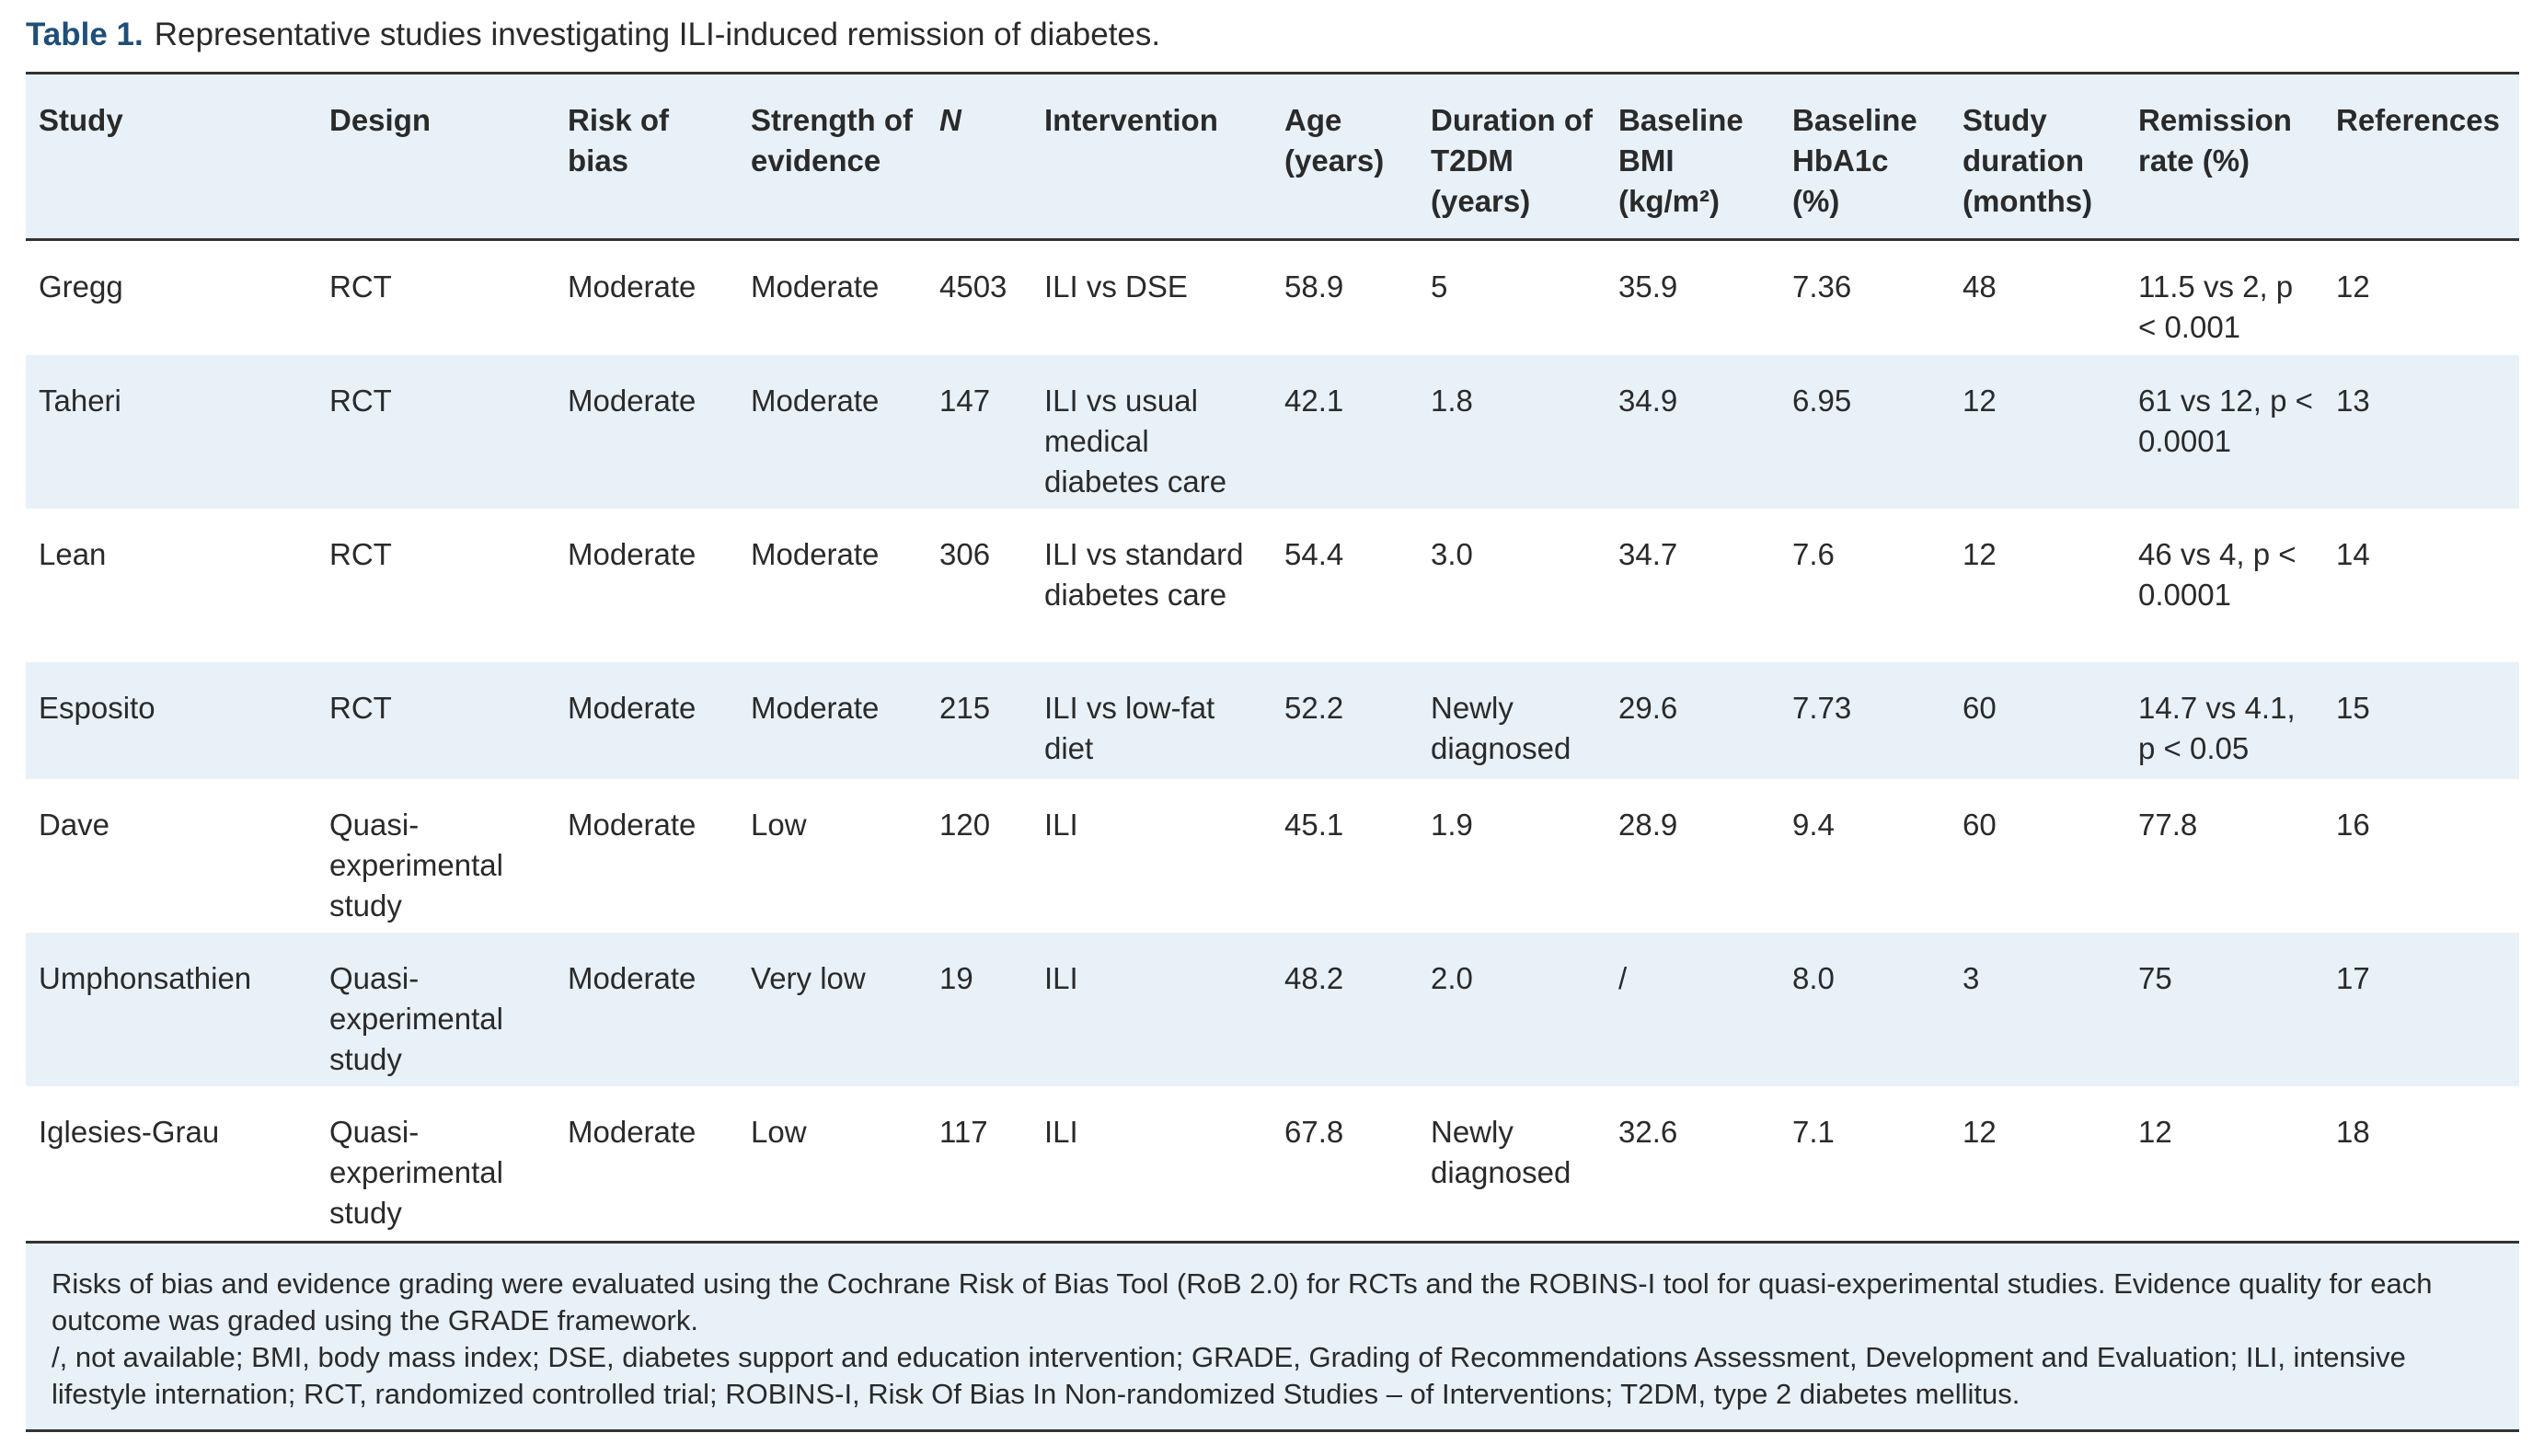 This screenshot has width=2544, height=1456. I want to click on table-cell: 52.2, so click(1345, 720).